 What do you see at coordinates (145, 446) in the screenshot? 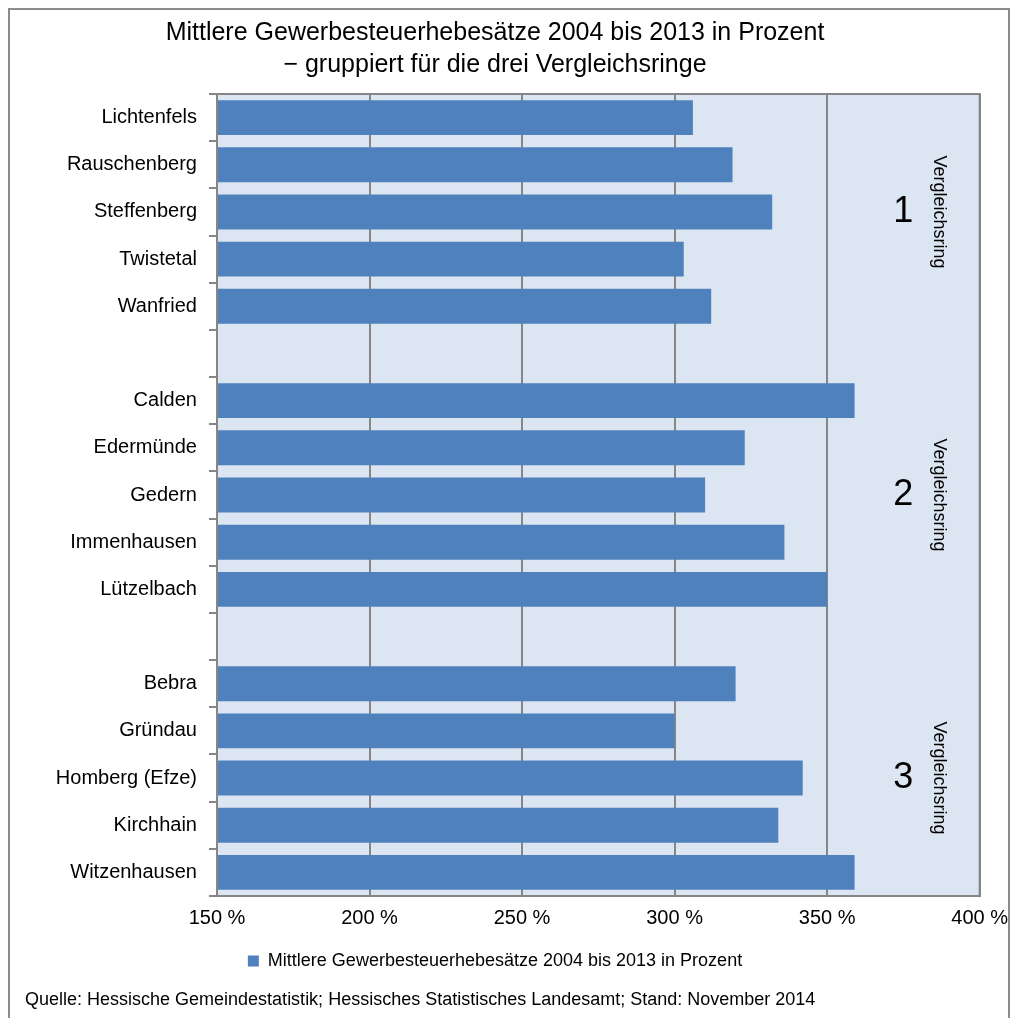
I see `y-tick-label: Edermünde` at bounding box center [145, 446].